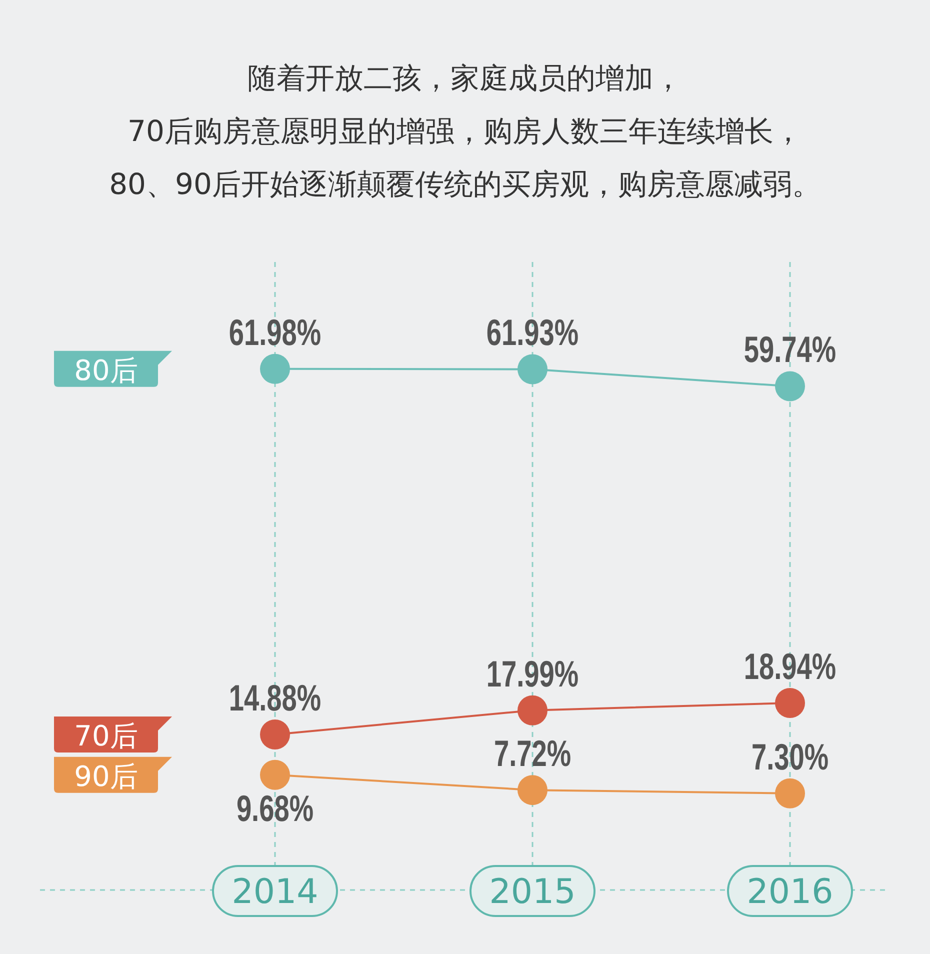 The image size is (930, 954). What do you see at coordinates (532, 673) in the screenshot?
I see `data-label: 17.99%` at bounding box center [532, 673].